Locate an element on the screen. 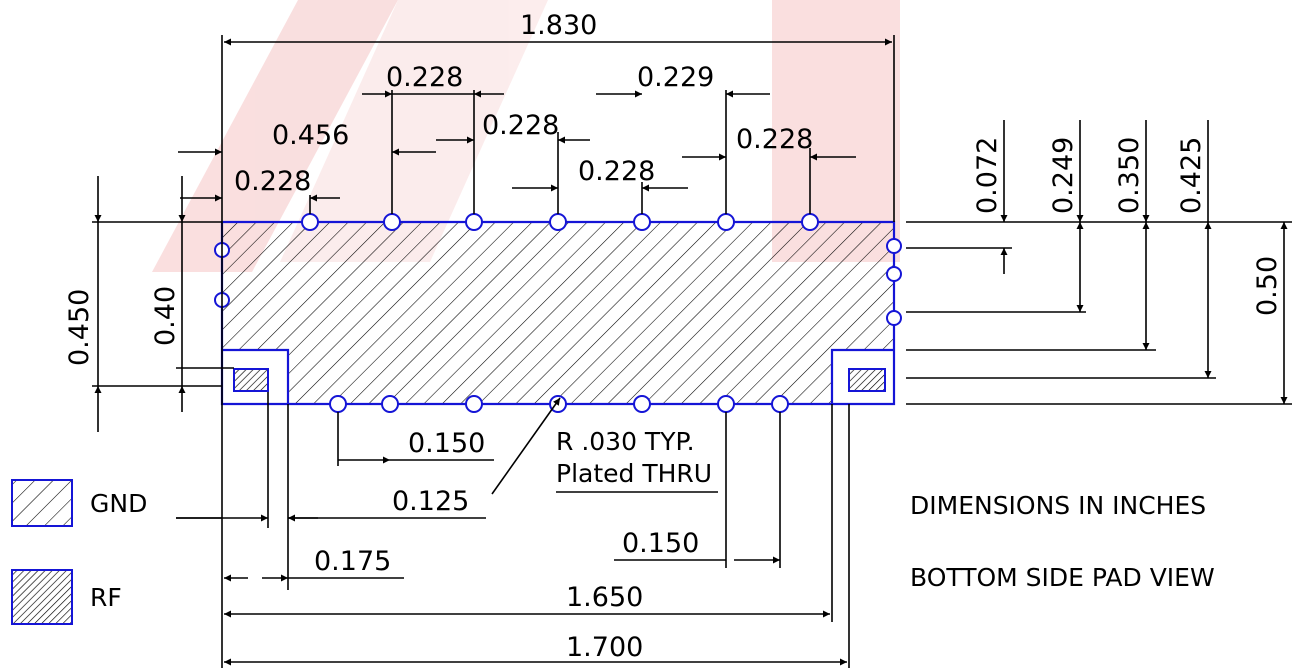 This screenshot has height=670, width=1304. dim-pitch-low-228: 0.228 is located at coordinates (616, 171).